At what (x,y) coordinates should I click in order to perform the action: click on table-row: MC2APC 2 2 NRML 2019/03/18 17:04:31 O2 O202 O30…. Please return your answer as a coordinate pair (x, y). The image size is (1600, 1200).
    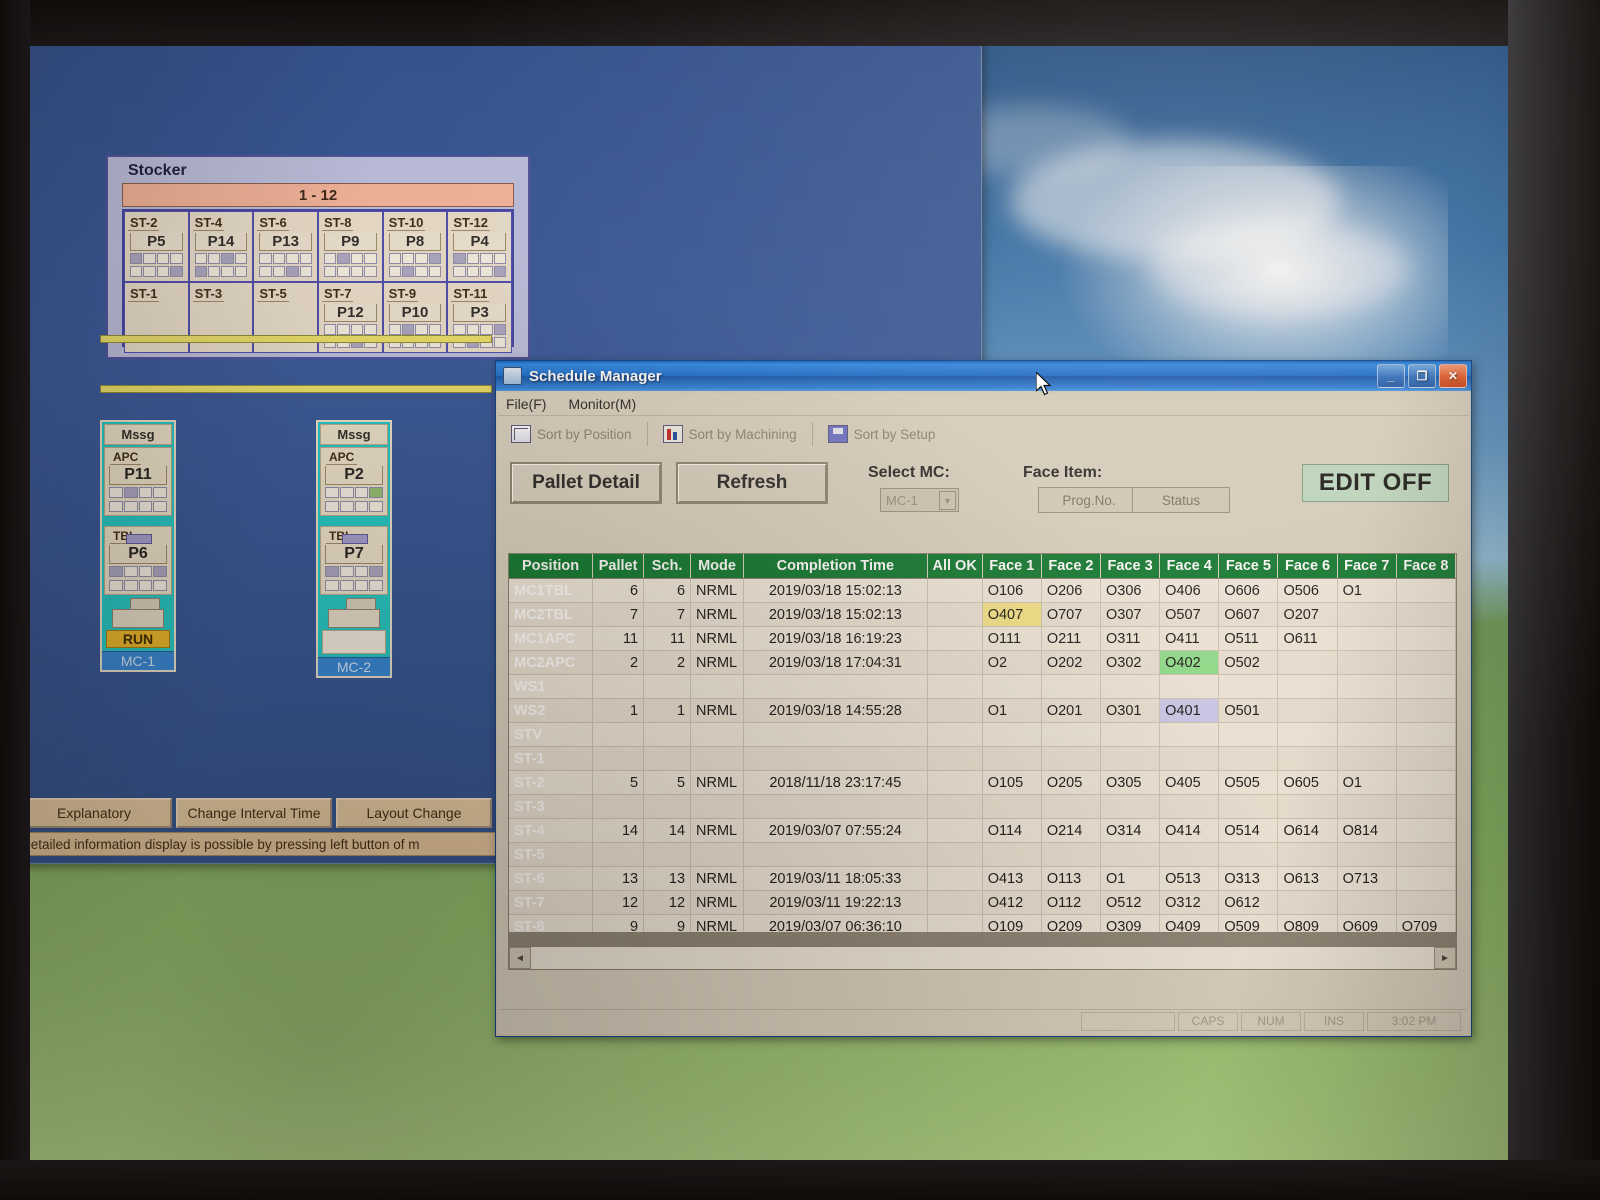
    Looking at the image, I should click on (982, 662).